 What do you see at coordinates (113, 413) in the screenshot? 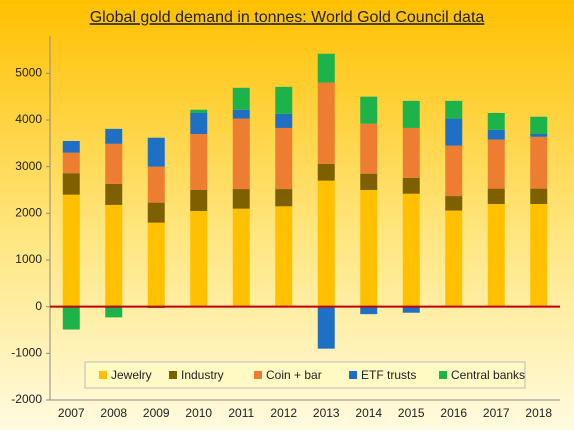
I see `x-tick-label: 2008` at bounding box center [113, 413].